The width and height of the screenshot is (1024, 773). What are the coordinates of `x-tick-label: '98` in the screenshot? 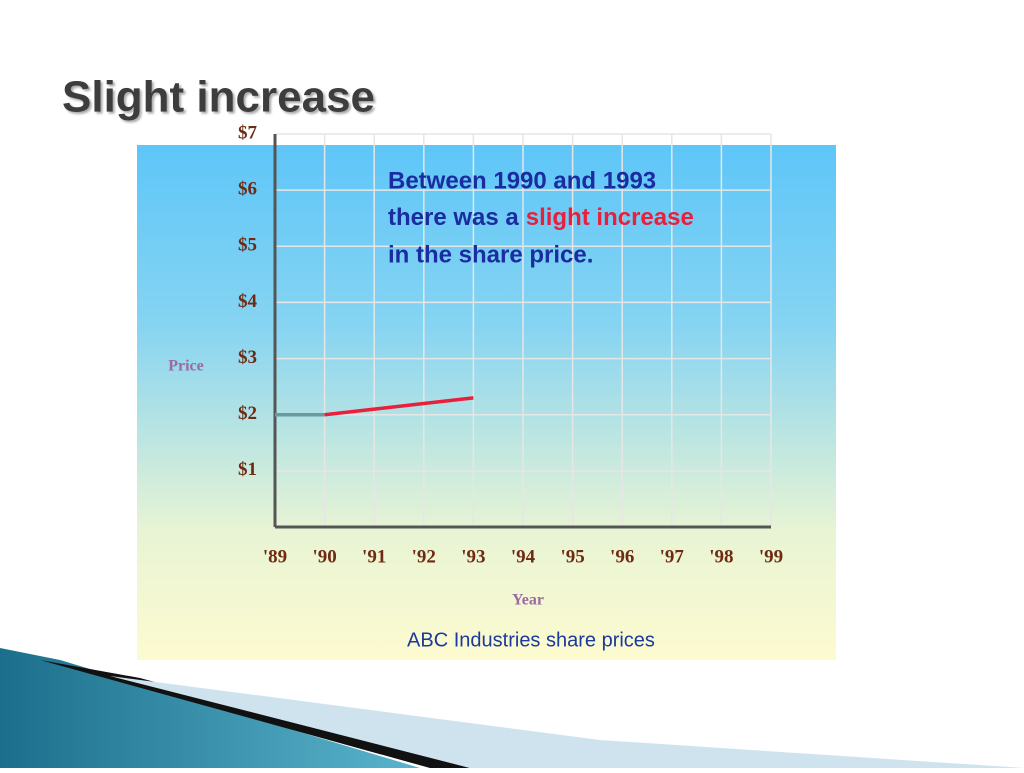 It's located at (721, 556).